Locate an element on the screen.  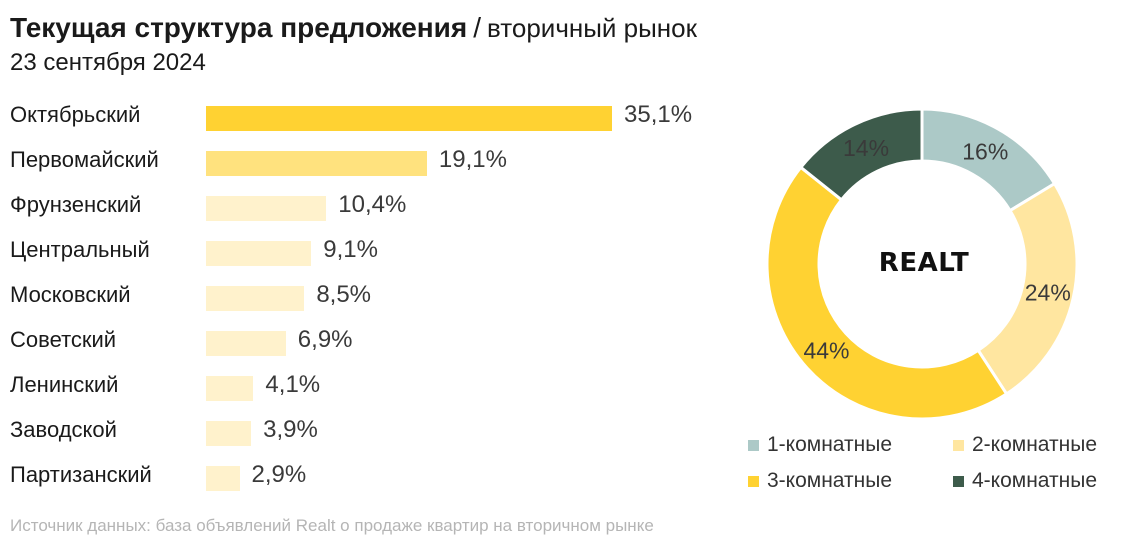
bar-category-label: Заводской is located at coordinates (63, 429).